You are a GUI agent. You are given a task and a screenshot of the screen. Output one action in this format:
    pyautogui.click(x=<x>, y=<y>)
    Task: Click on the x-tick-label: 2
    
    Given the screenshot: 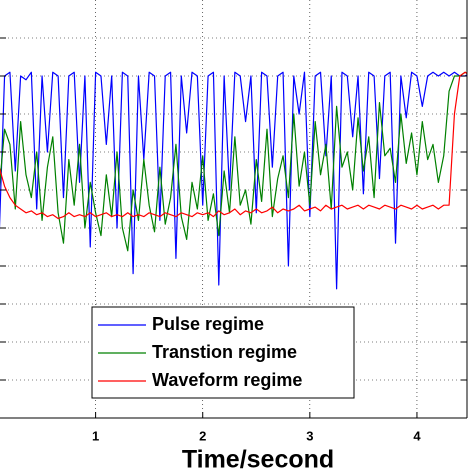 What is the action you would take?
    pyautogui.click(x=202, y=435)
    